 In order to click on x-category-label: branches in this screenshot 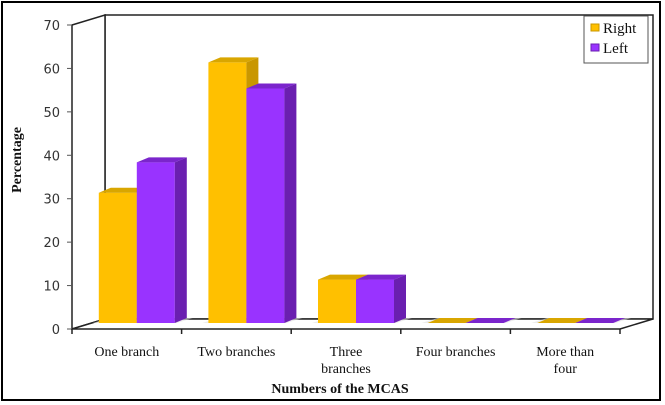, I will do `click(346, 369)`.